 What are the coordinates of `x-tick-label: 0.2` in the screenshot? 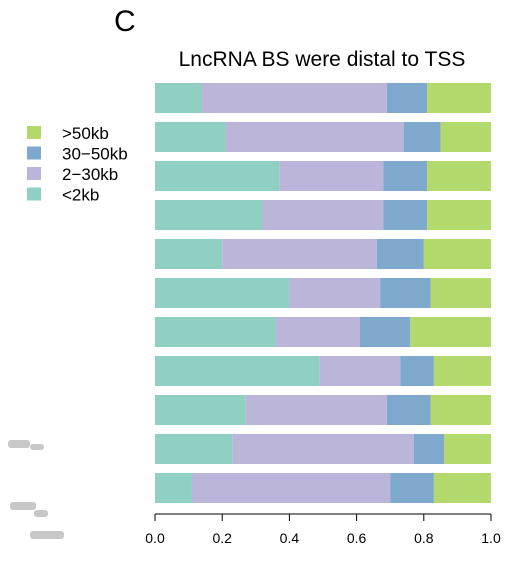 It's located at (222, 538).